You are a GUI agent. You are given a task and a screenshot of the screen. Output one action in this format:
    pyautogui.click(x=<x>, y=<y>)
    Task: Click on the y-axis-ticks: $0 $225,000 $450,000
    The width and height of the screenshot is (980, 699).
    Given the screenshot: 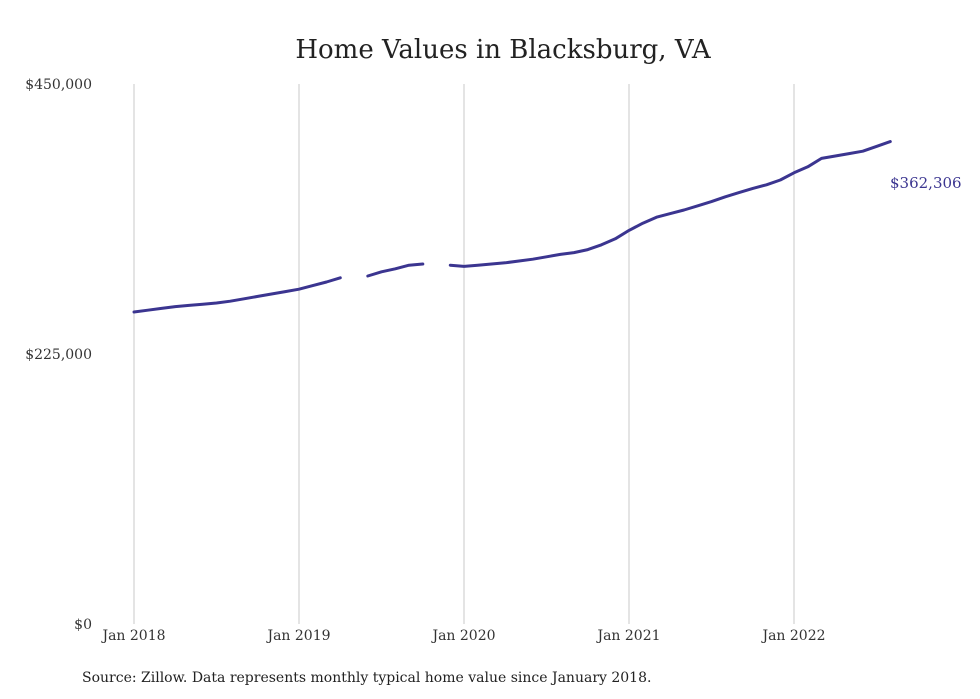 What is the action you would take?
    pyautogui.click(x=58, y=355)
    